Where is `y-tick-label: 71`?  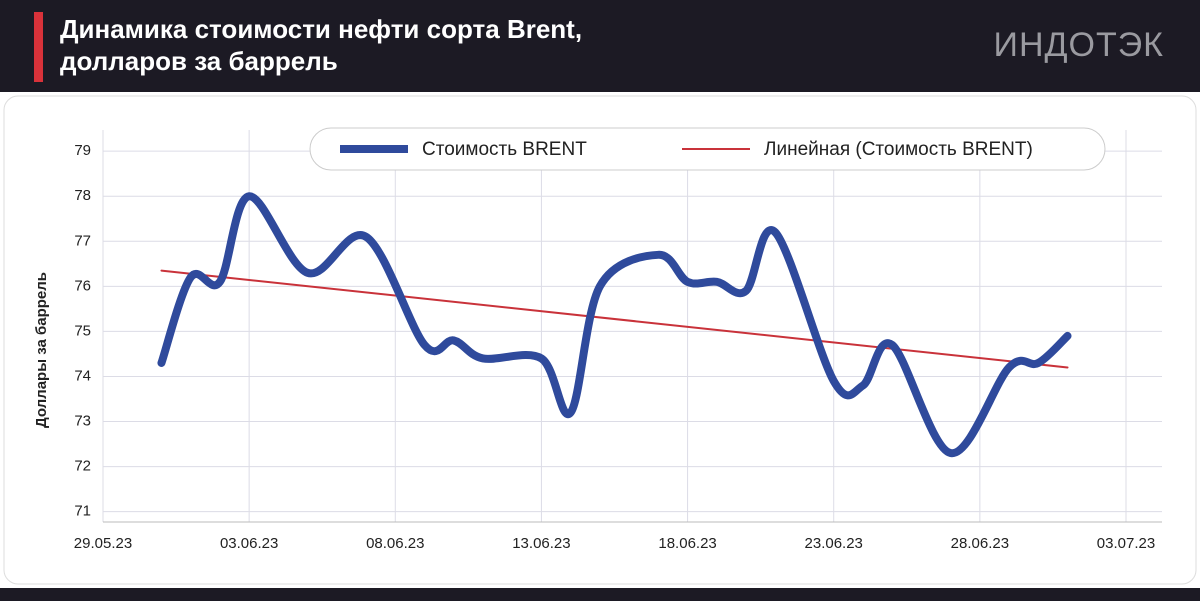 y-tick-label: 71 is located at coordinates (82, 511).